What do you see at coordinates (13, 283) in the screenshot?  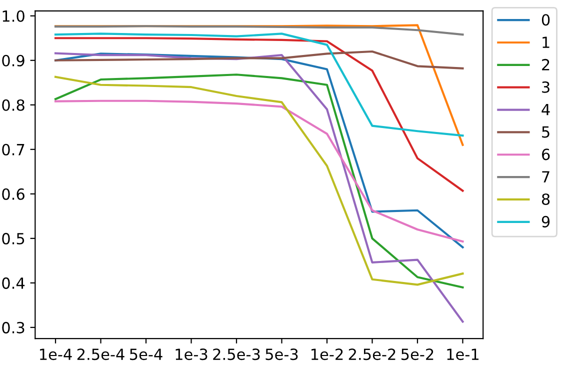 I see `y-tick-label: 0.4` at bounding box center [13, 283].